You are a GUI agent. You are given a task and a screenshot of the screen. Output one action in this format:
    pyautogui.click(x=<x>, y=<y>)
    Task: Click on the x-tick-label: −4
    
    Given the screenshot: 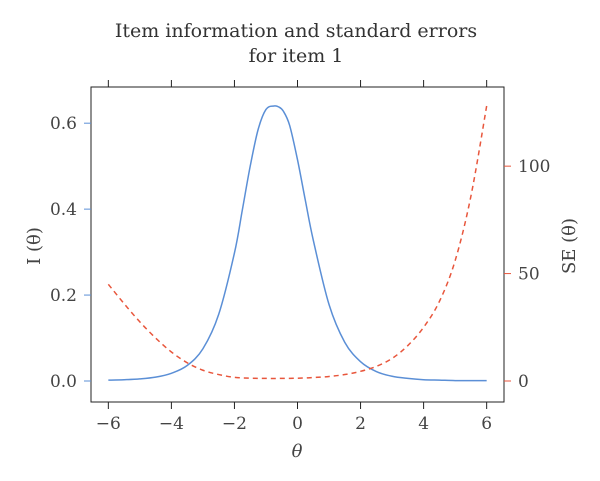 What is the action you would take?
    pyautogui.click(x=171, y=424)
    